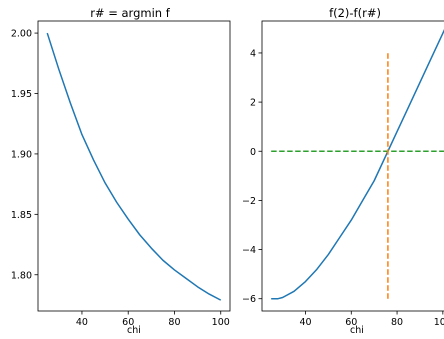  Describe the element at coordinates (351, 322) in the screenshot. I see `right-x-tick-label: 60` at that location.